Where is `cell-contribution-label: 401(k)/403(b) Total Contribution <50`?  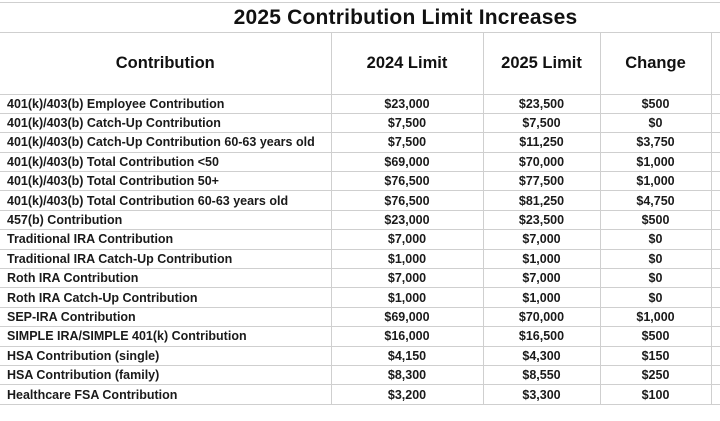 cell-contribution-label: 401(k)/403(b) Total Contribution <50 is located at coordinates (166, 162).